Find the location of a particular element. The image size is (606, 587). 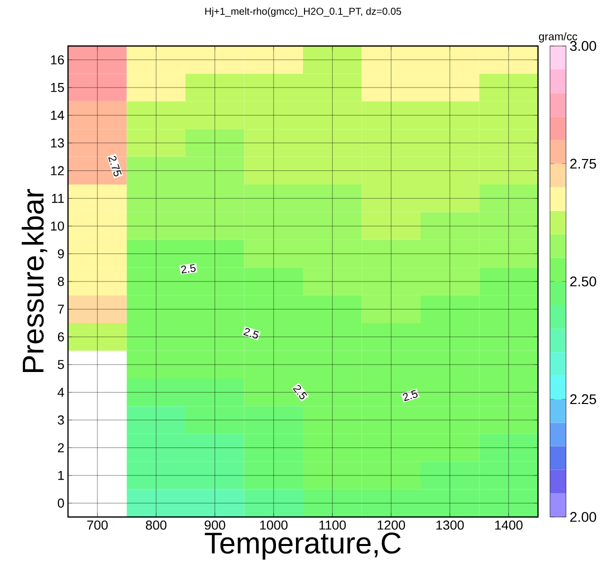

y-tick-label: 13 is located at coordinates (57, 143).